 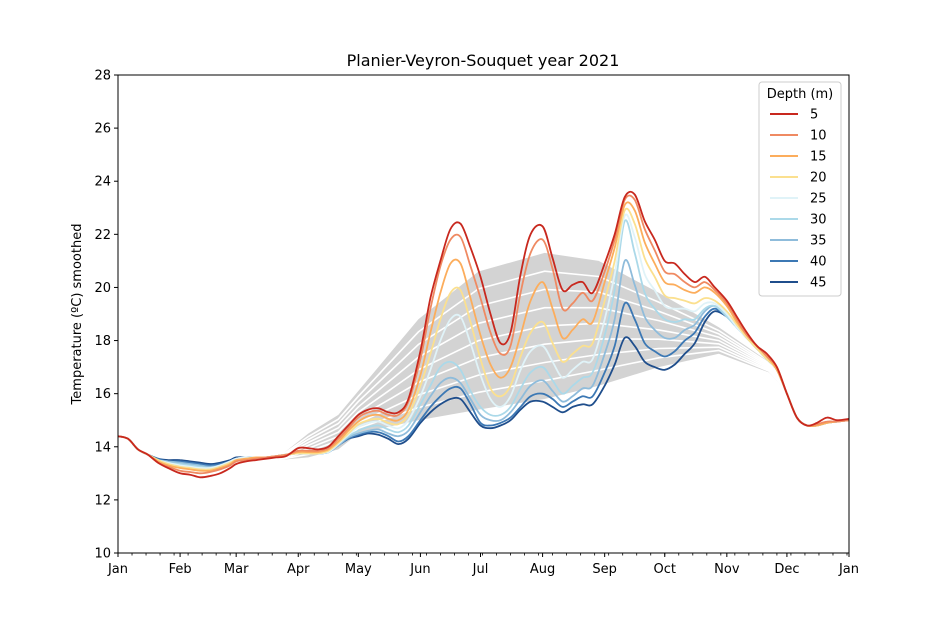 What do you see at coordinates (77, 315) in the screenshot?
I see `y-axis-label: Temperature (ºC) smoothed` at bounding box center [77, 315].